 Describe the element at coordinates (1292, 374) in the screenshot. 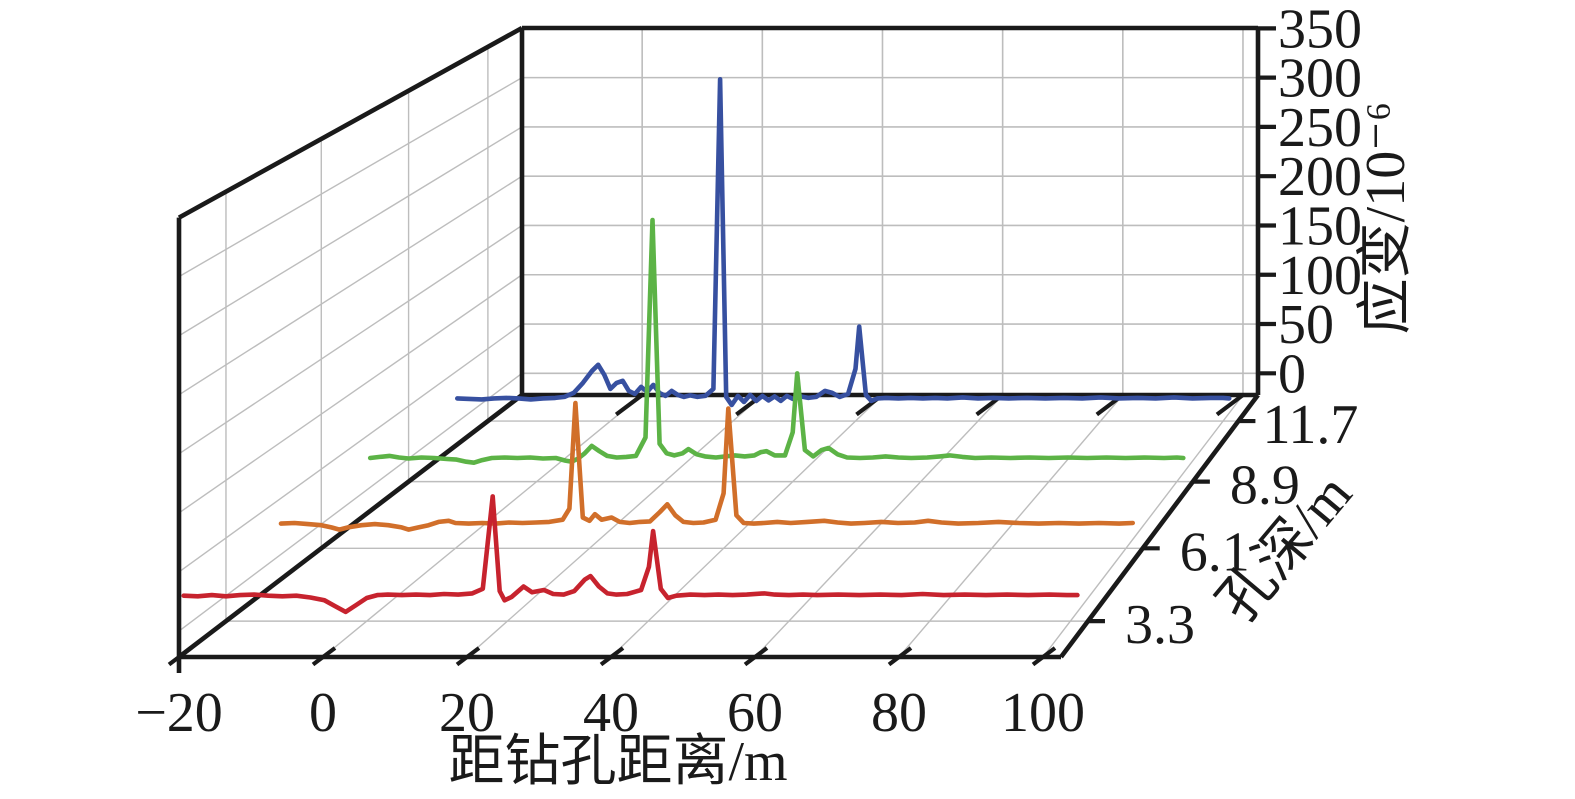

I see `z-axis-tick-label: 0` at that location.